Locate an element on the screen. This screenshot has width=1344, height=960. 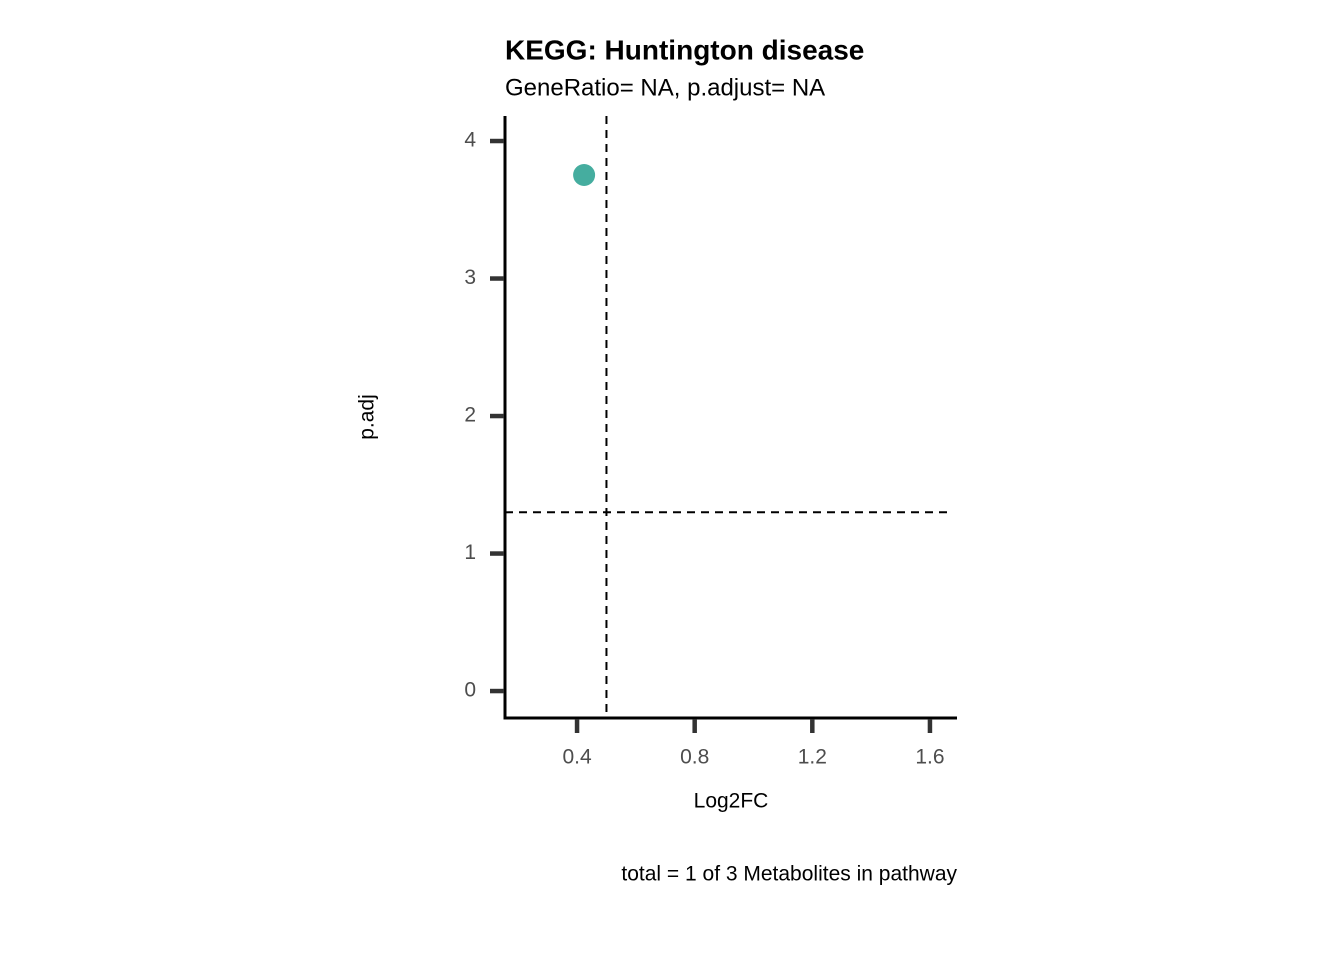
x-tick-label: 0.8 is located at coordinates (694, 757).